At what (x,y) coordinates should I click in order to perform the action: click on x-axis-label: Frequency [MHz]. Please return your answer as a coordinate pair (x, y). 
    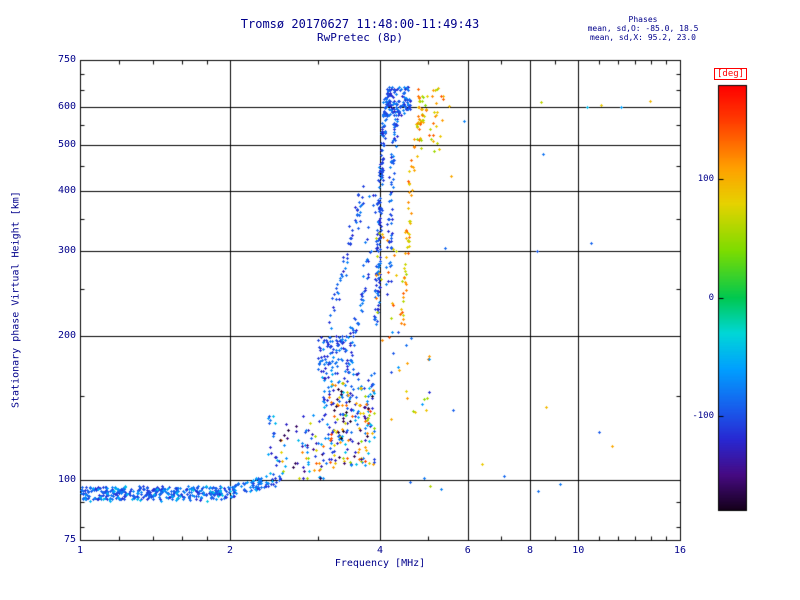
    Looking at the image, I should click on (380, 563).